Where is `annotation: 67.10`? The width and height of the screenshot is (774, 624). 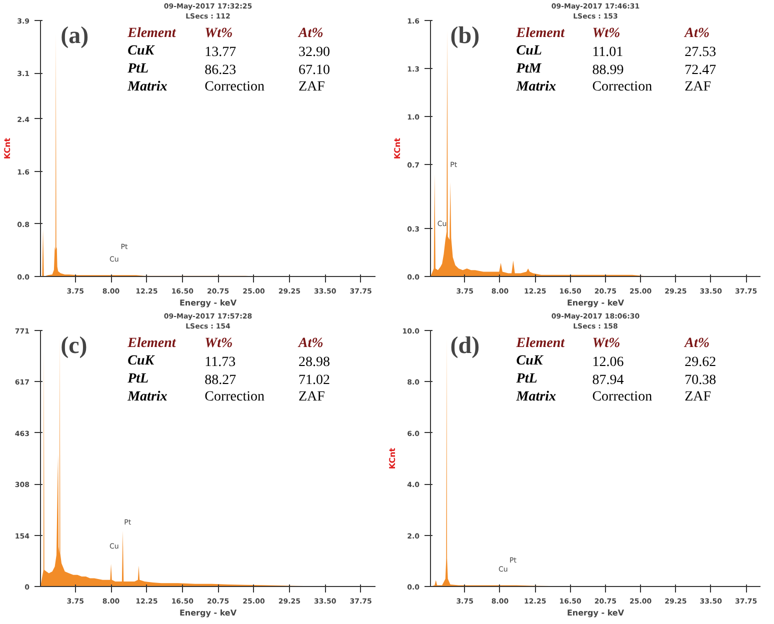 annotation: 67.10 is located at coordinates (314, 70).